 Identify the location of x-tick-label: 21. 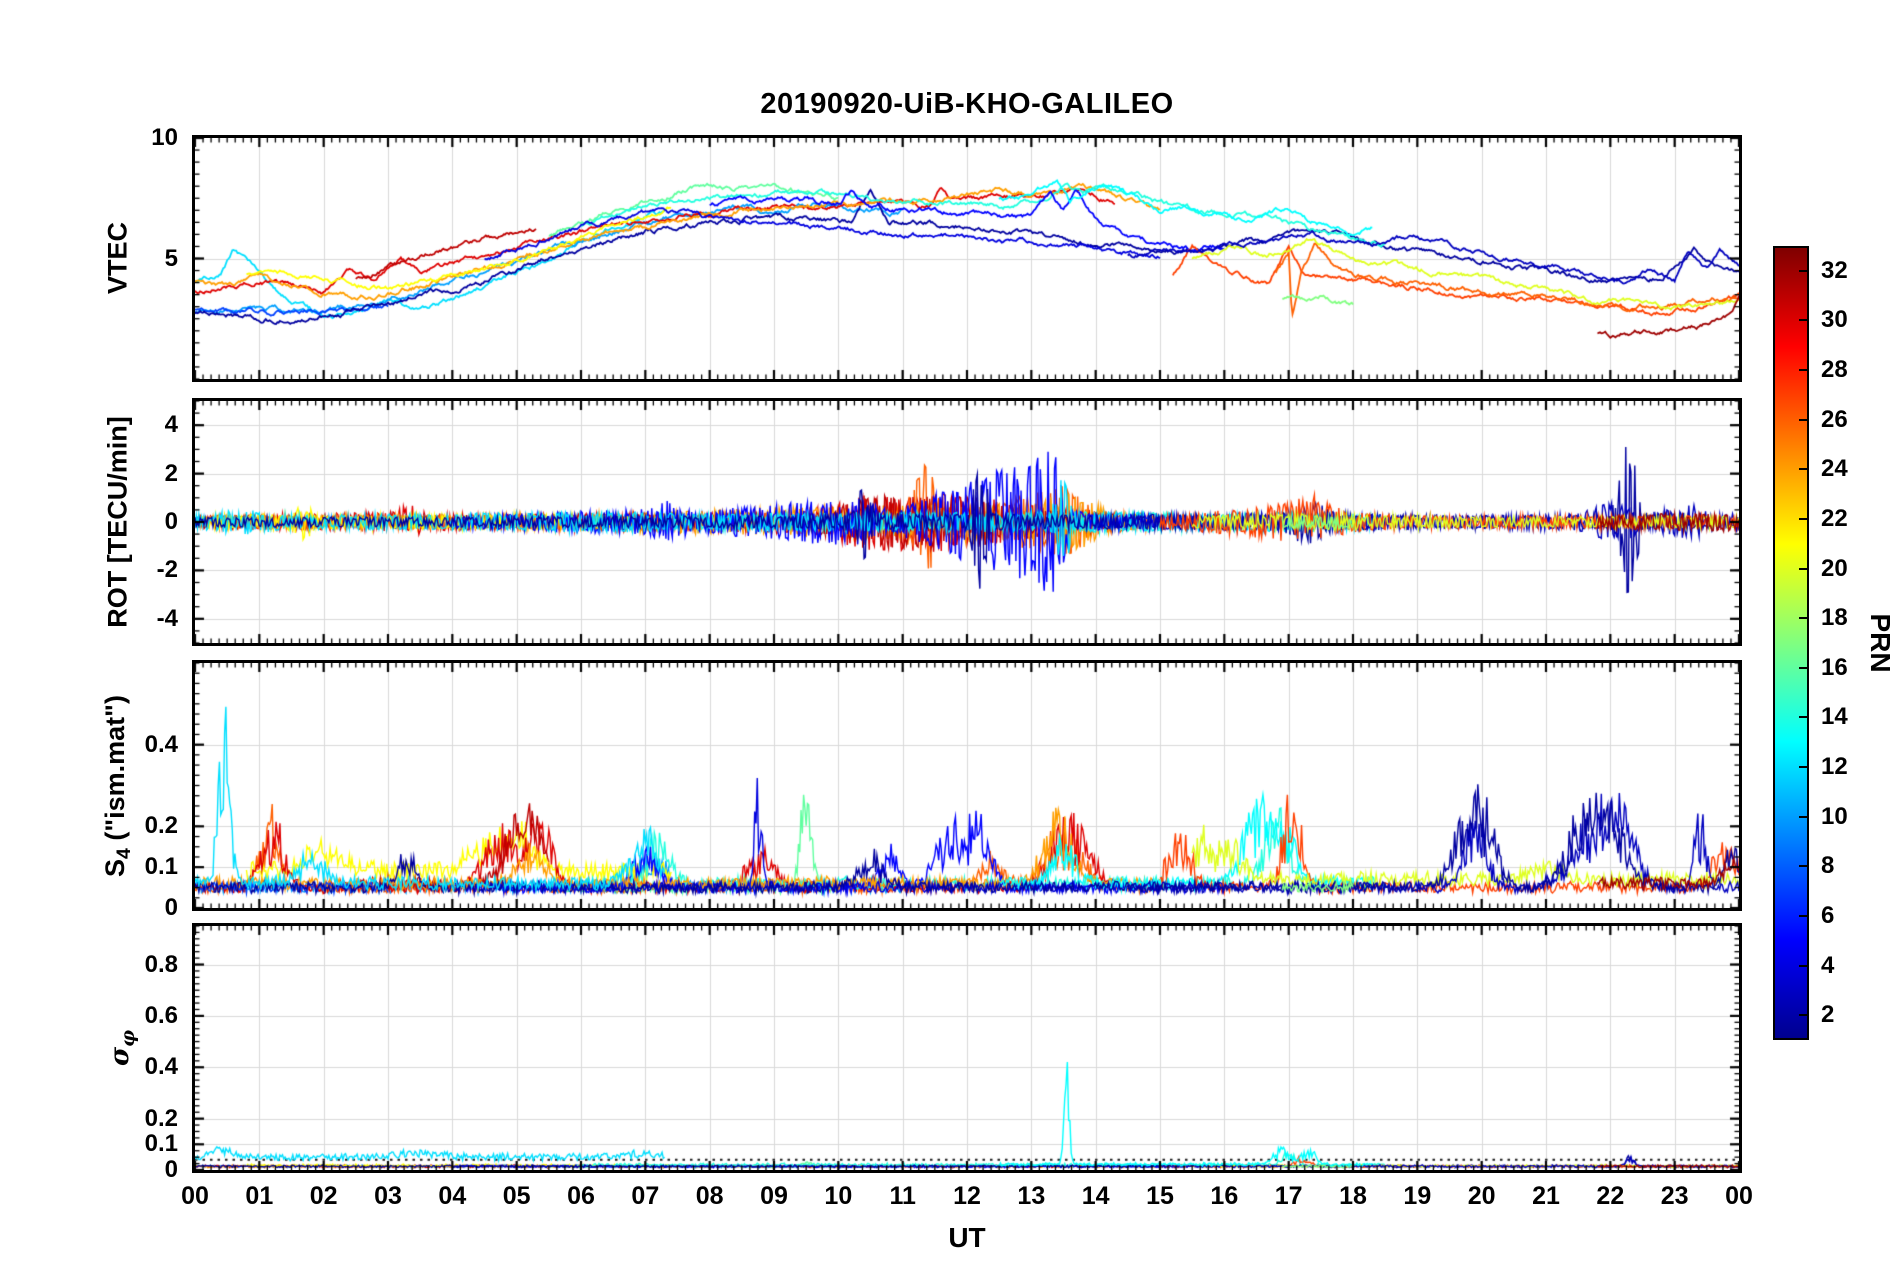
(1546, 1196).